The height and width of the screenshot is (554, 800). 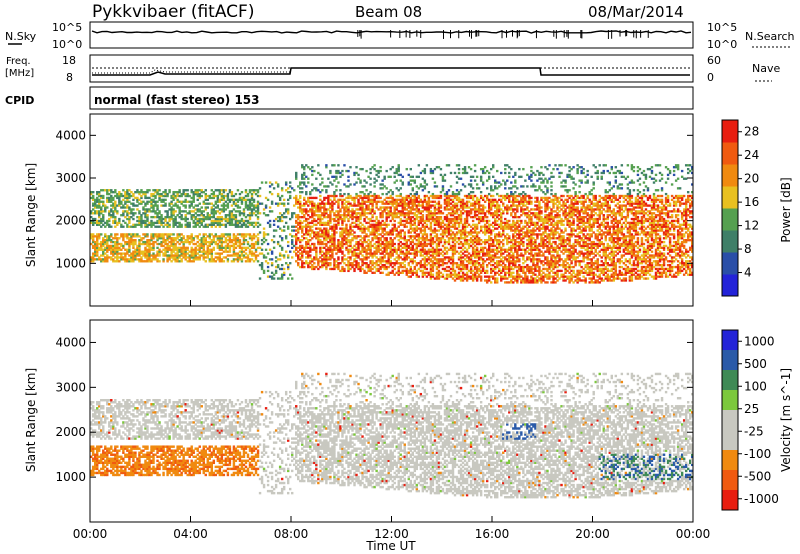 I want to click on velocity-cbar-tick: 25, so click(x=751, y=409).